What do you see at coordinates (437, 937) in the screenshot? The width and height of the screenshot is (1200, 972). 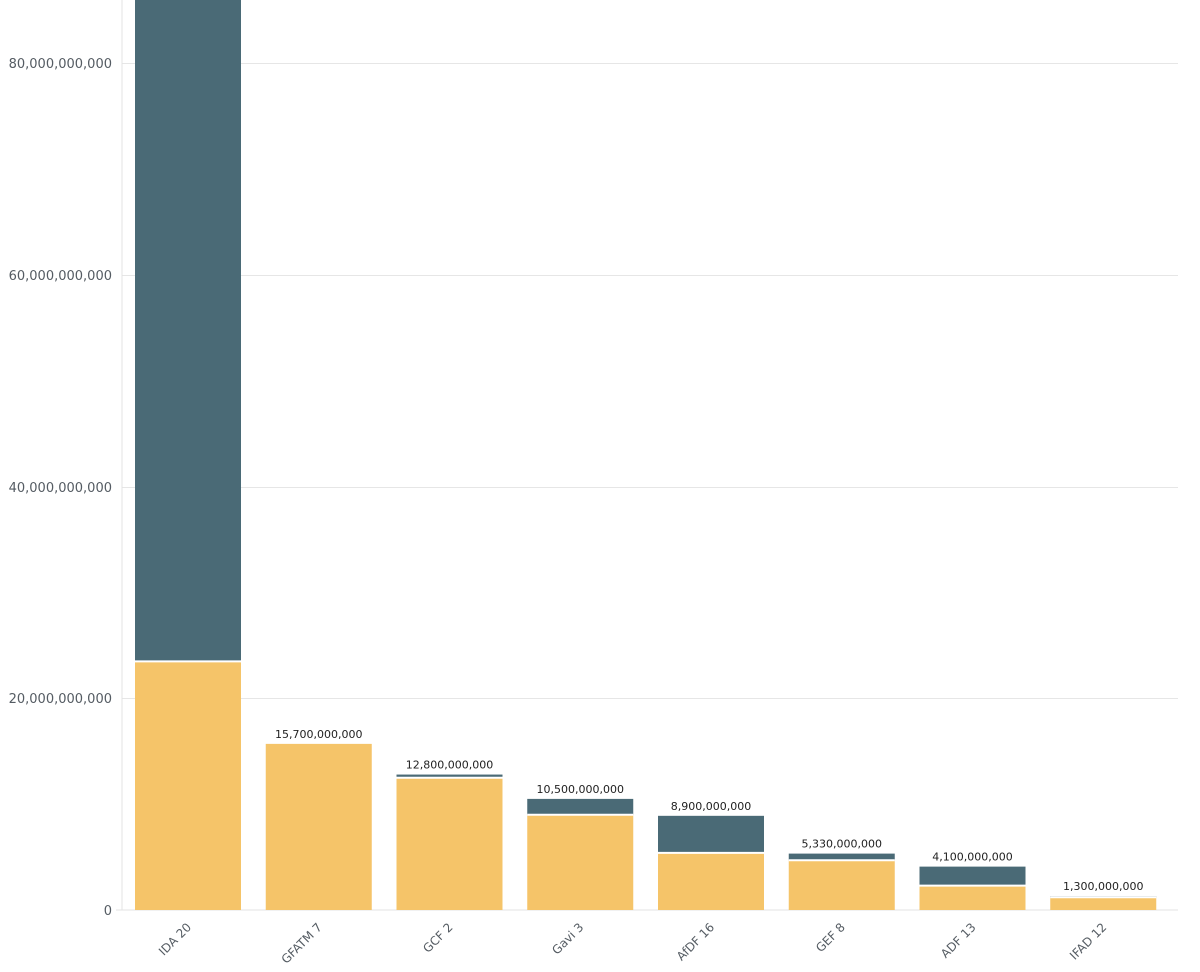 I see `x-tick-label: GCF 2` at bounding box center [437, 937].